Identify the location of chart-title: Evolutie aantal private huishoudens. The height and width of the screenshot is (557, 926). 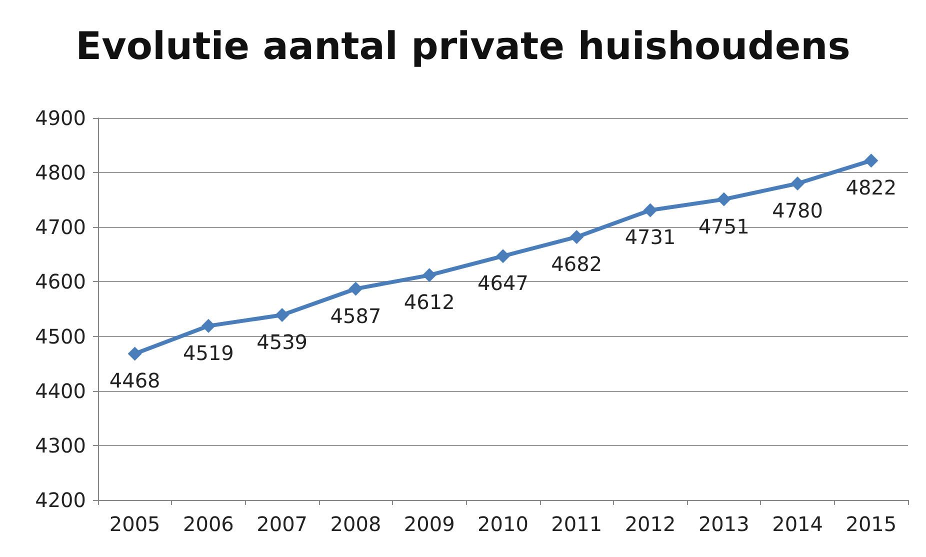
(463, 46).